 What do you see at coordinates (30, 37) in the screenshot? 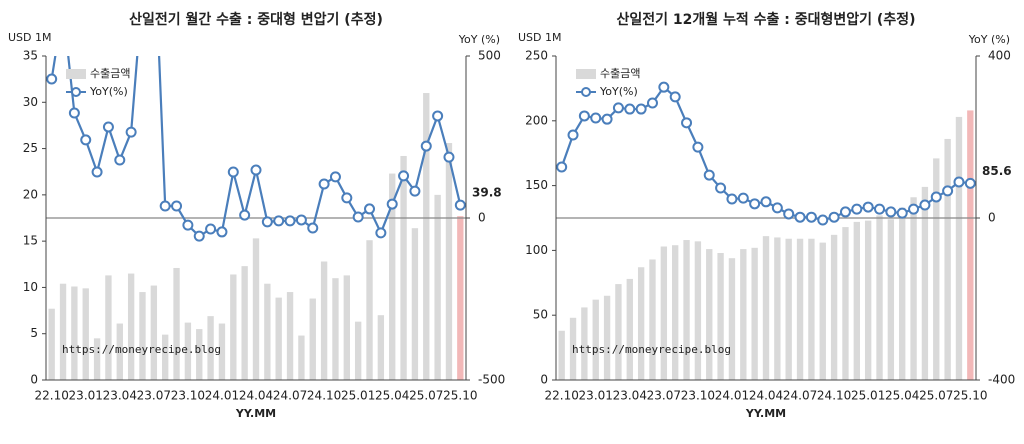
I see `y-axis-label: USD 1M` at bounding box center [30, 37].